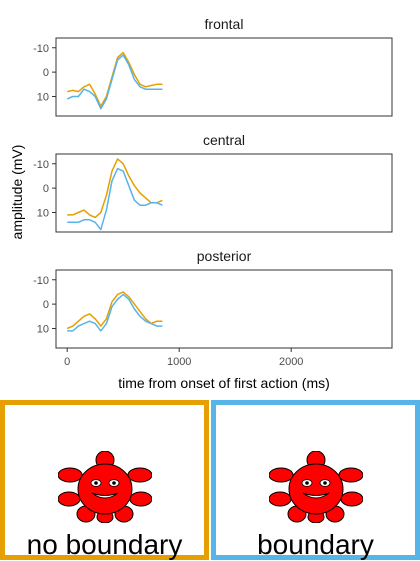  I want to click on x-tick-label: 2000, so click(291, 362).